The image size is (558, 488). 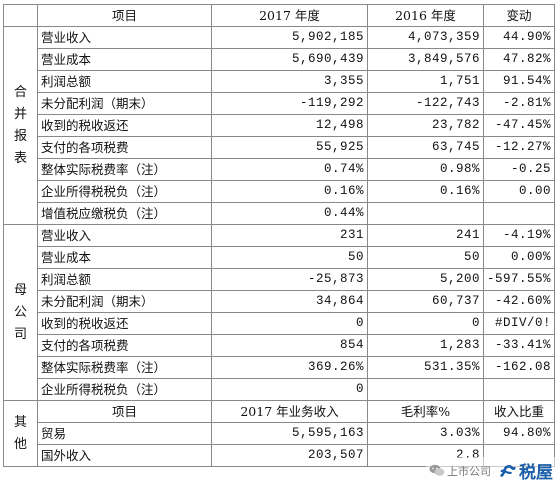 I want to click on cell-c1: 5,595,163, so click(x=289, y=433).